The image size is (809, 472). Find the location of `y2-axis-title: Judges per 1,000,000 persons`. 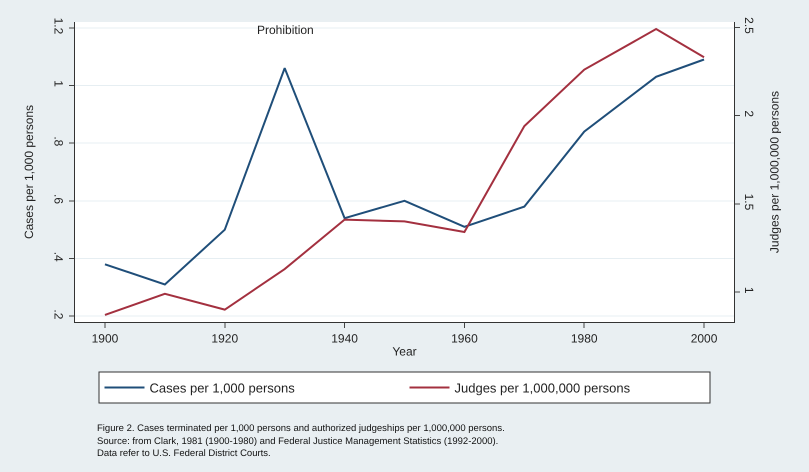

y2-axis-title: Judges per 1,000,000 persons is located at coordinates (775, 172).